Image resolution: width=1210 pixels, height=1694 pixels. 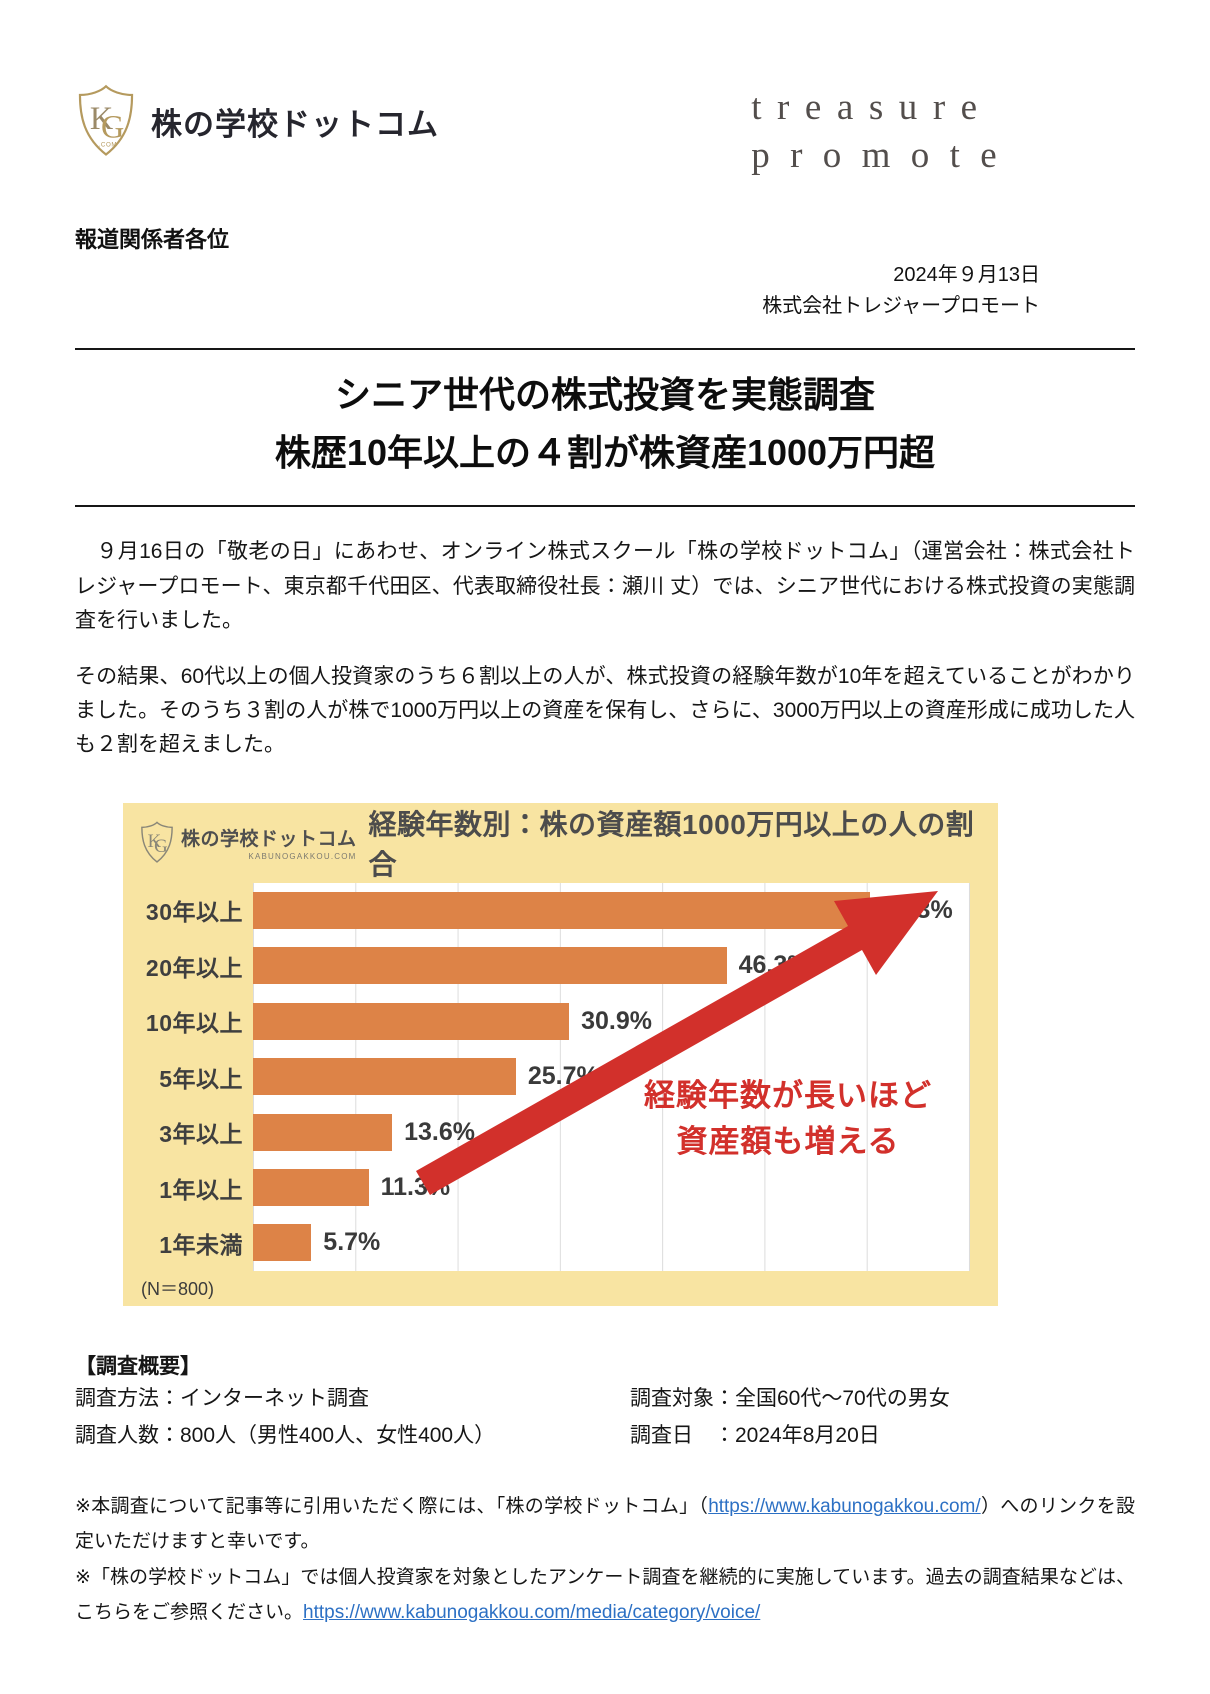 I want to click on treasure-promote-line2: promote, so click(x=884, y=156).